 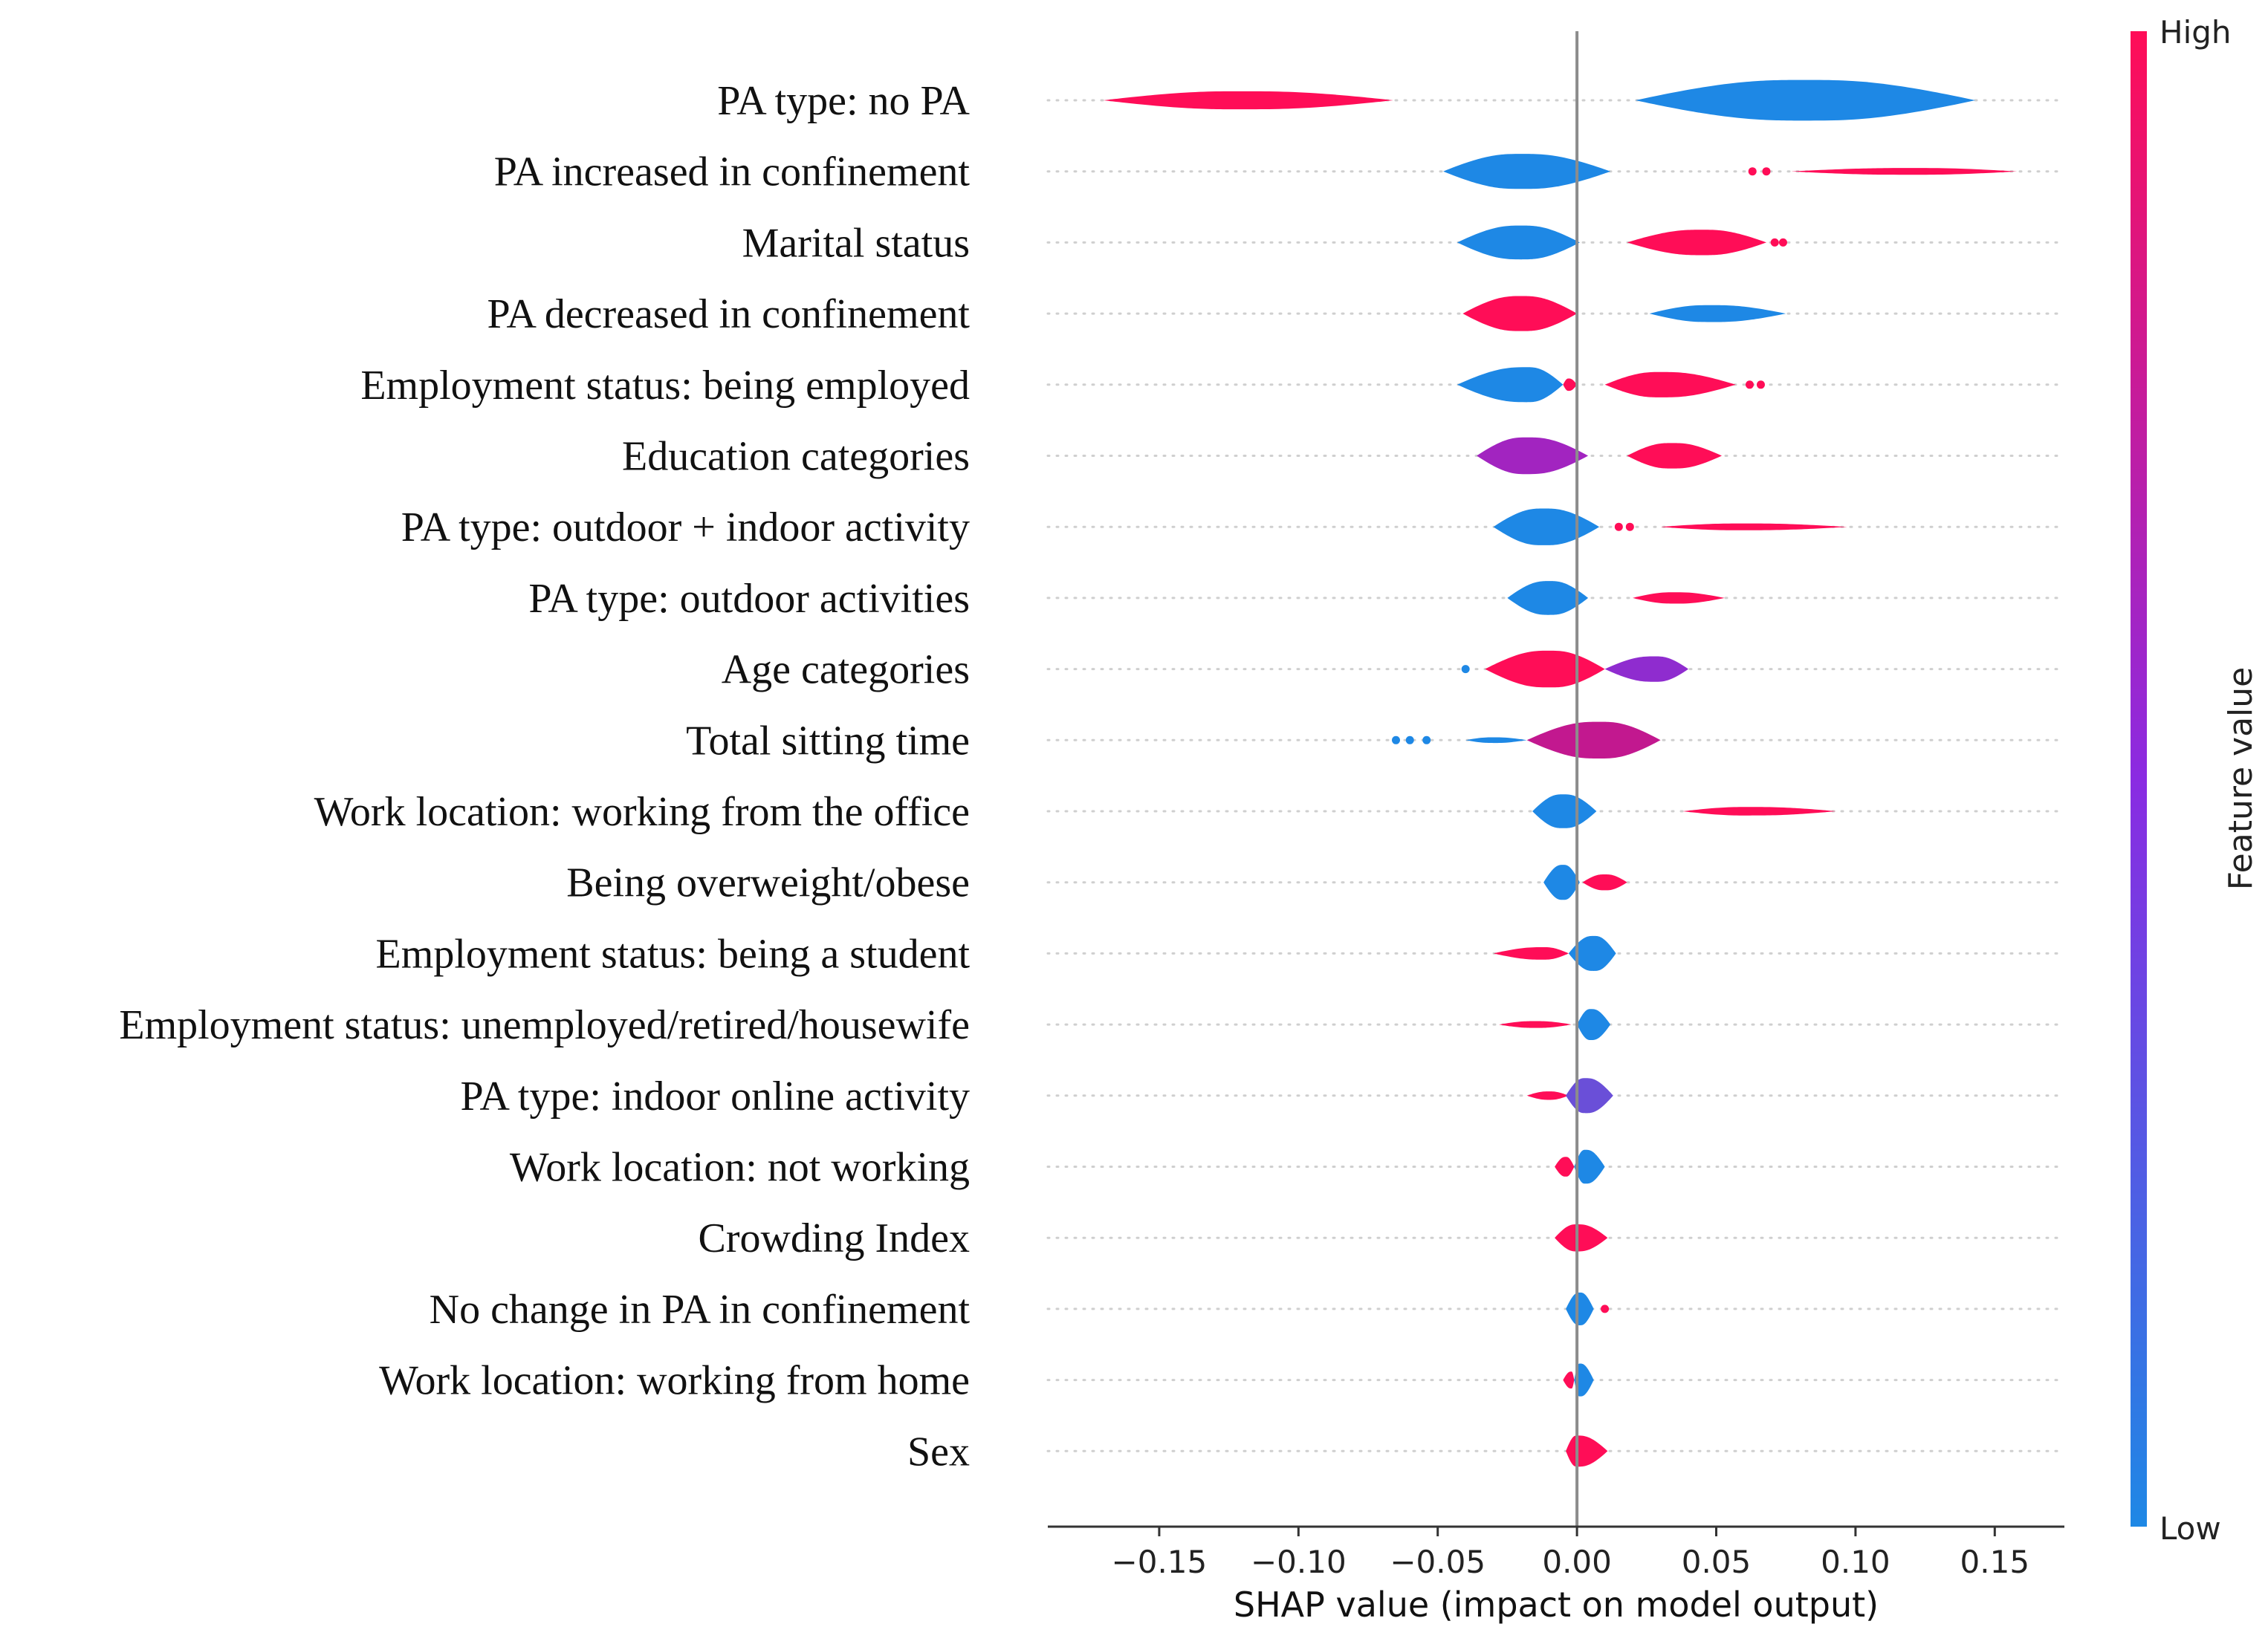 What do you see at coordinates (2139, 779) in the screenshot?
I see `colorbar-gradient` at bounding box center [2139, 779].